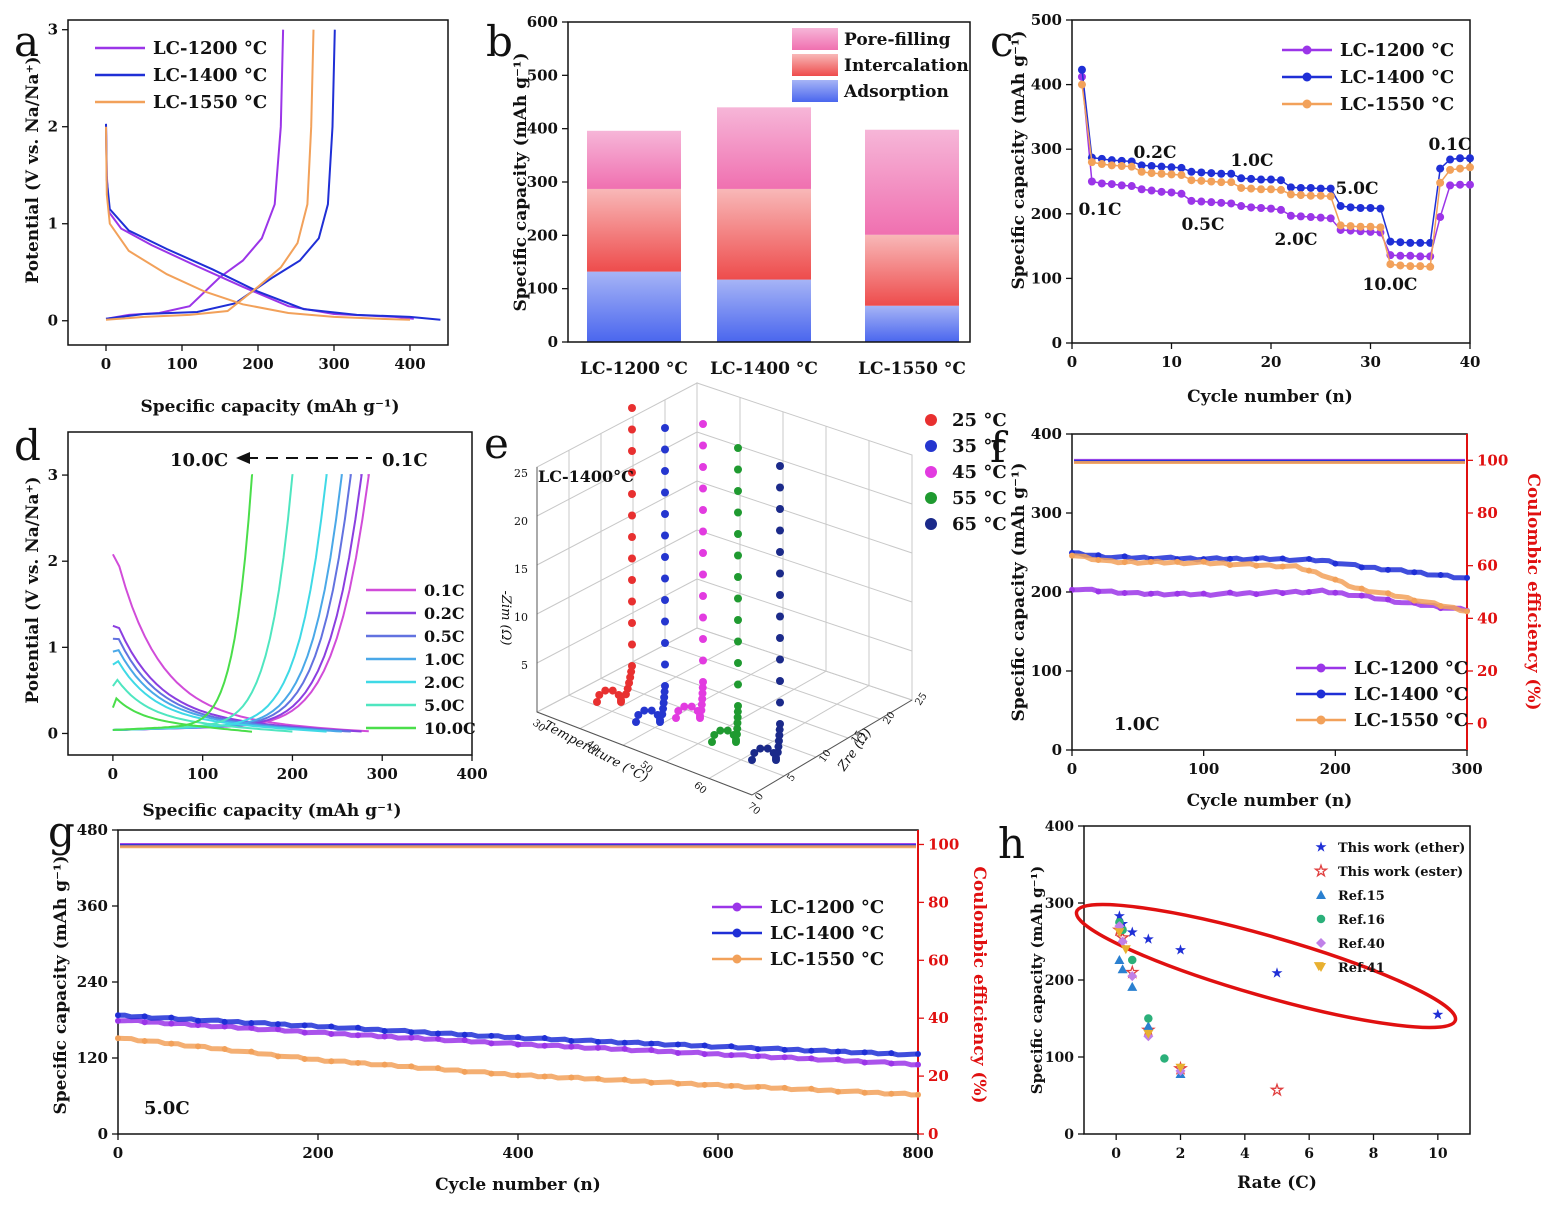 This screenshot has height=1205, width=1546. What do you see at coordinates (1361, 944) in the screenshot?
I see `legend-text: Ref.40` at bounding box center [1361, 944].